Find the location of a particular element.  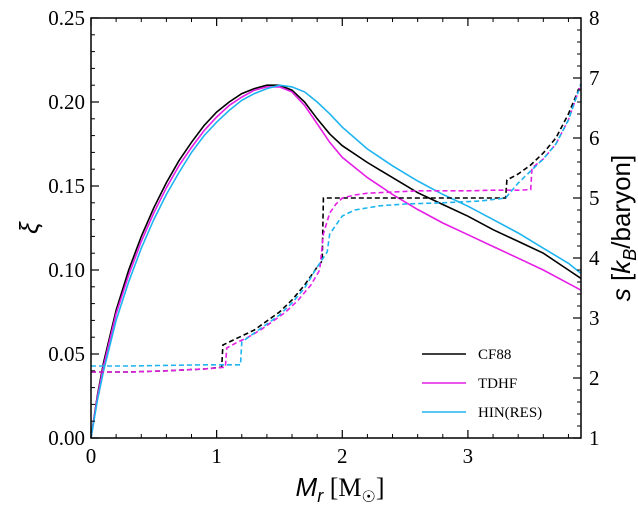

y-right-tick-label: 8 is located at coordinates (594, 18).